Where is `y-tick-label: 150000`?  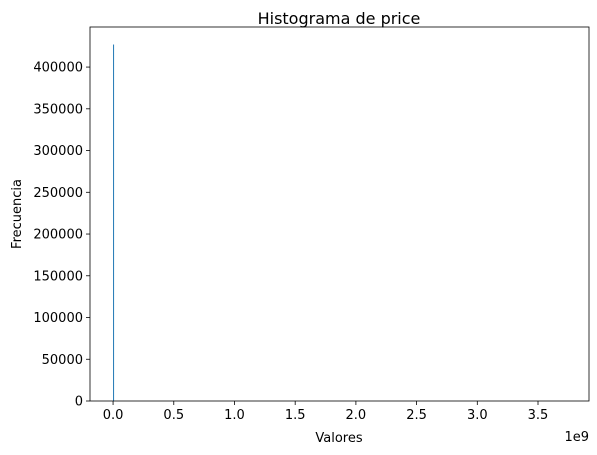
y-tick-label: 150000 is located at coordinates (58, 276).